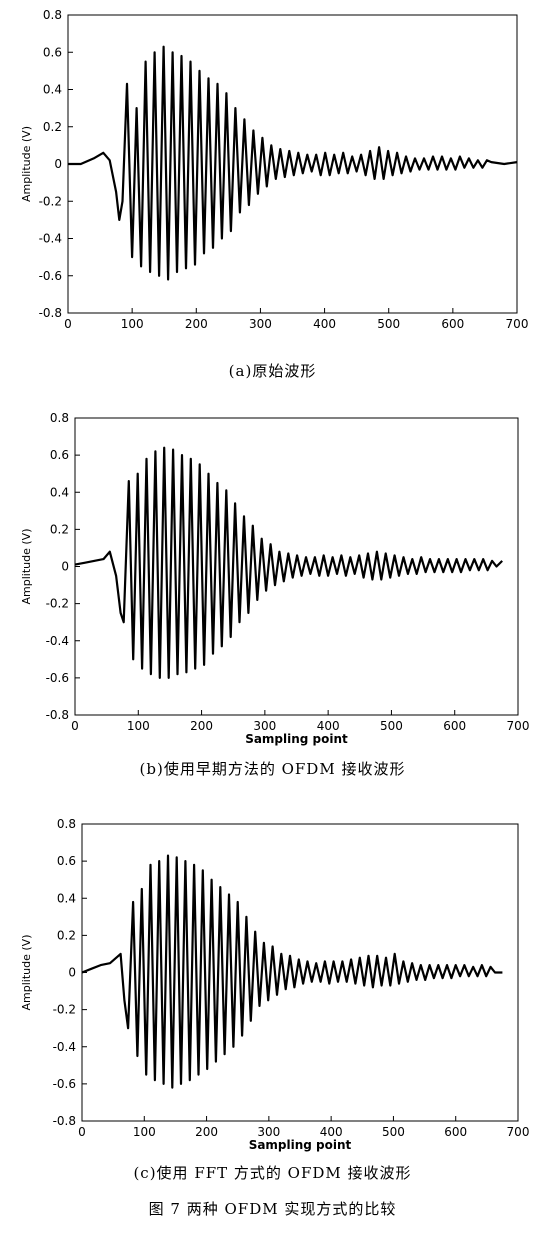 This screenshot has height=1233, width=545. What do you see at coordinates (66, 824) in the screenshot?
I see `chart-c-y-tick-label: 0.8` at bounding box center [66, 824].